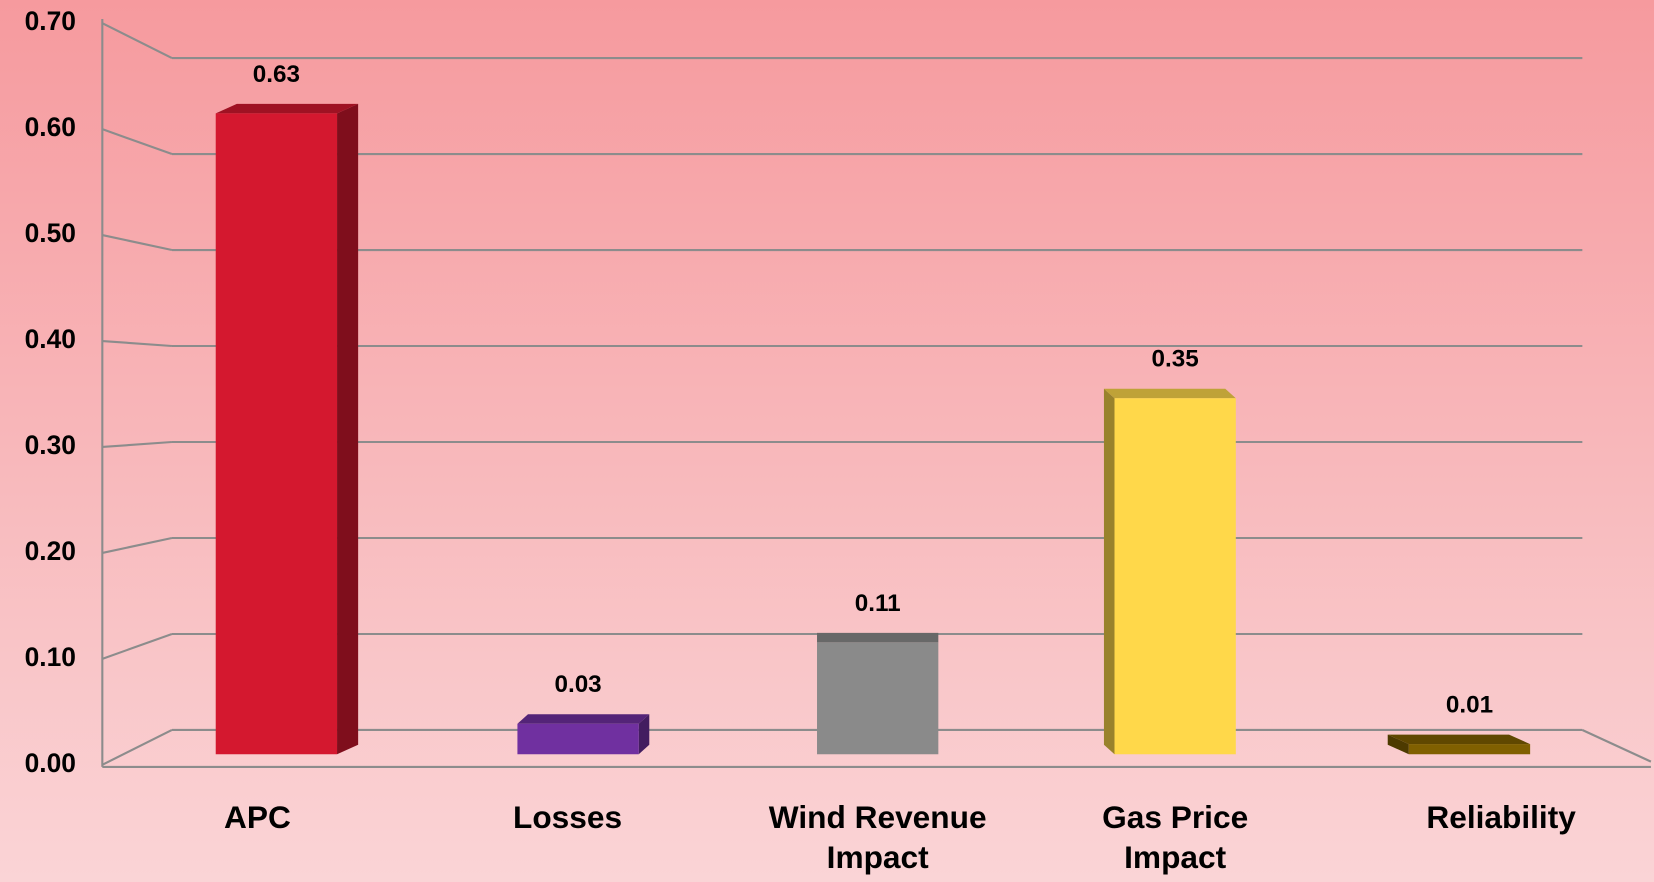 This screenshot has height=882, width=1654. What do you see at coordinates (1616, 746) in the screenshot?
I see `axis-line` at bounding box center [1616, 746].